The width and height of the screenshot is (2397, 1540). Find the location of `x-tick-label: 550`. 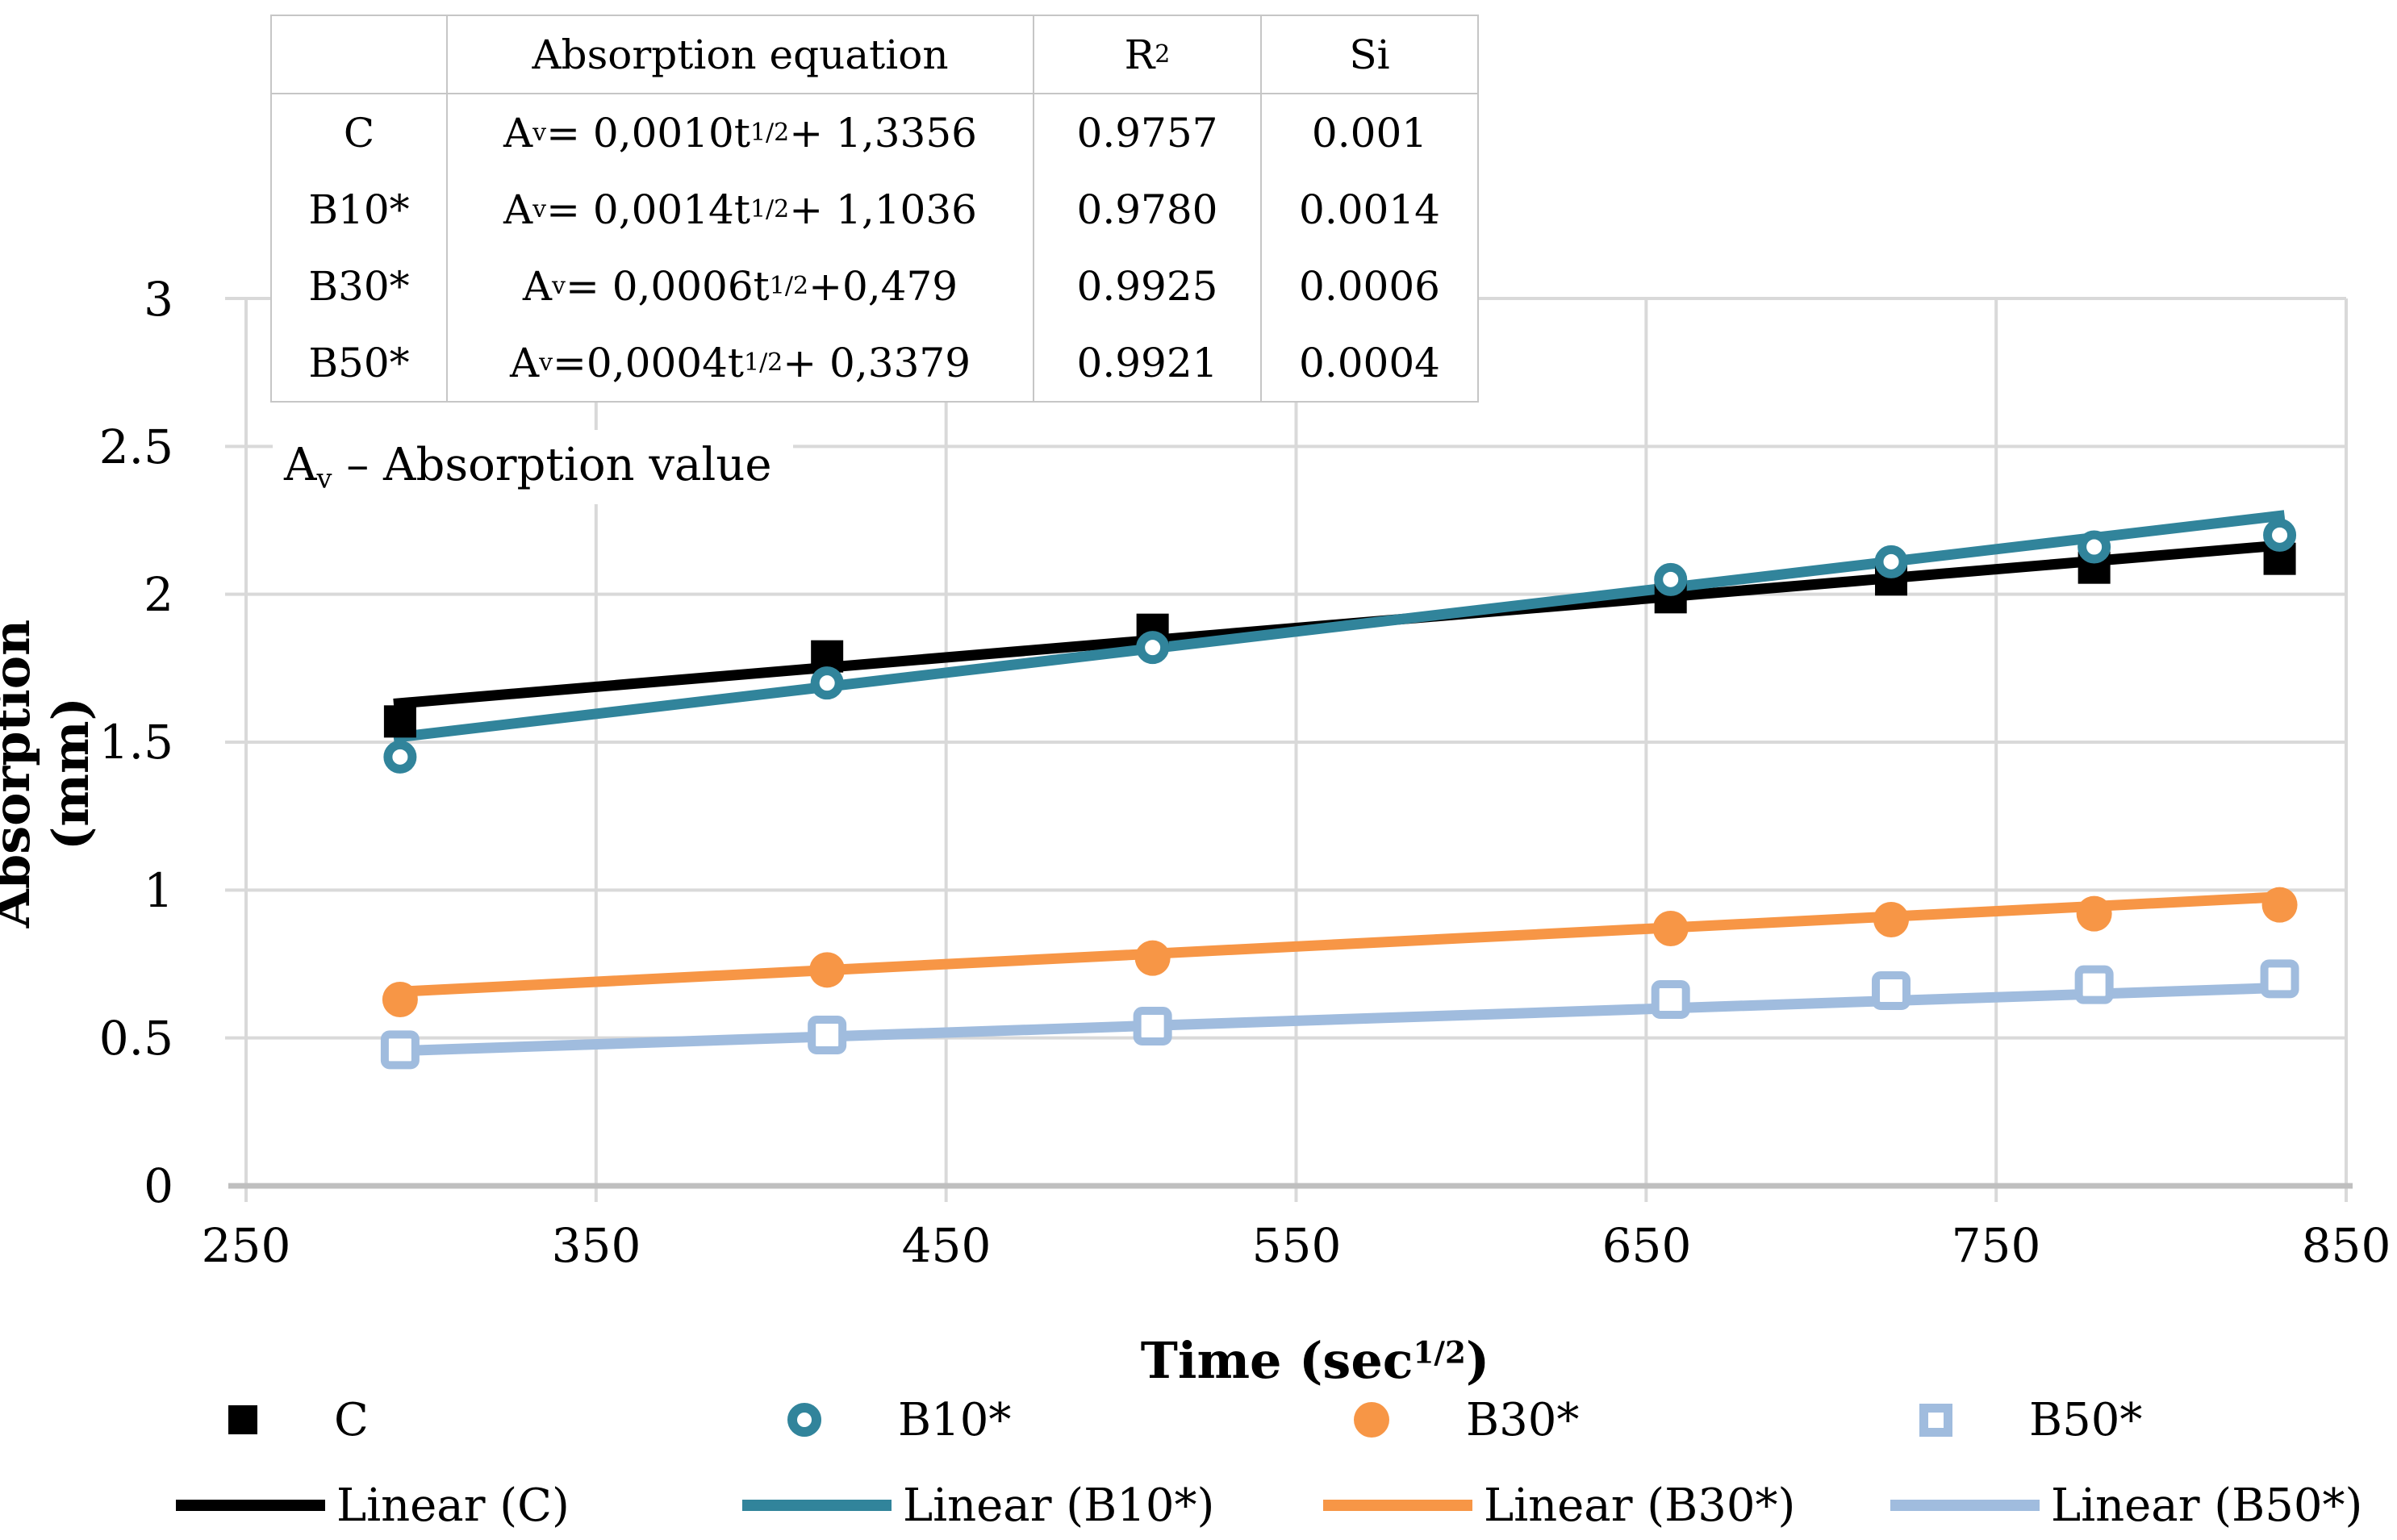

x-tick-label: 550 is located at coordinates (1296, 1245).